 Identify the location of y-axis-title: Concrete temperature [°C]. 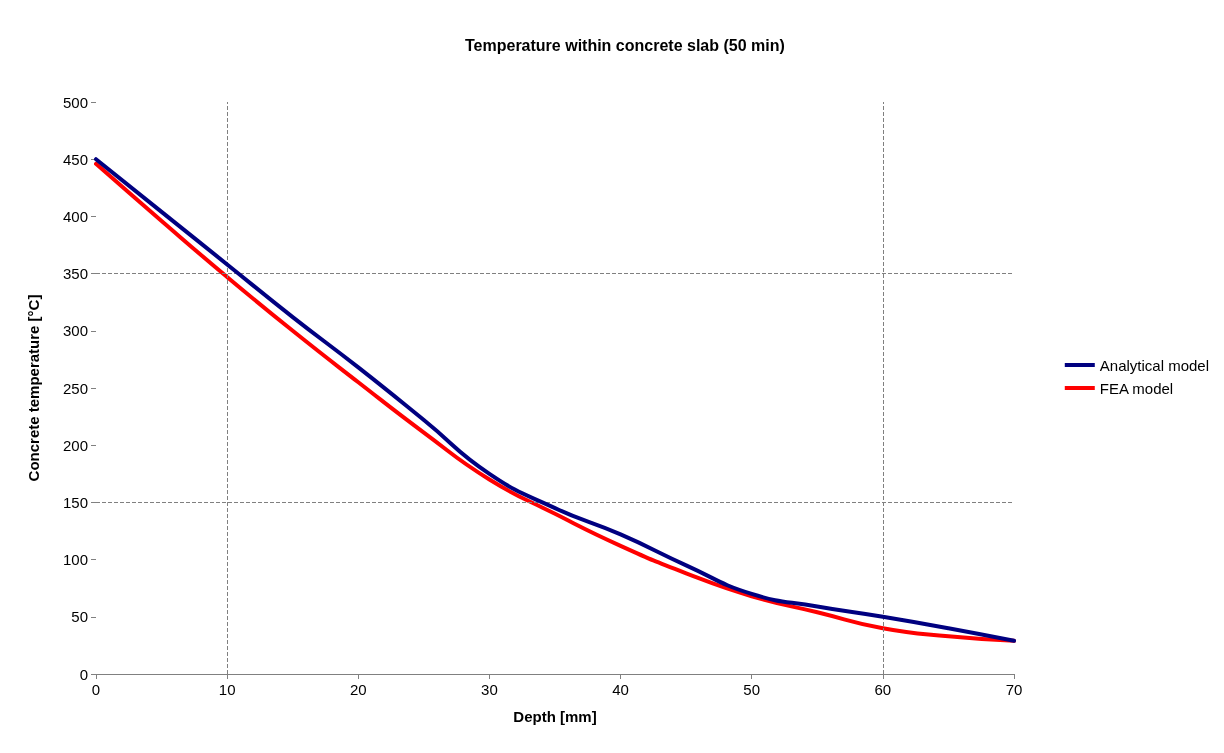
(33, 388).